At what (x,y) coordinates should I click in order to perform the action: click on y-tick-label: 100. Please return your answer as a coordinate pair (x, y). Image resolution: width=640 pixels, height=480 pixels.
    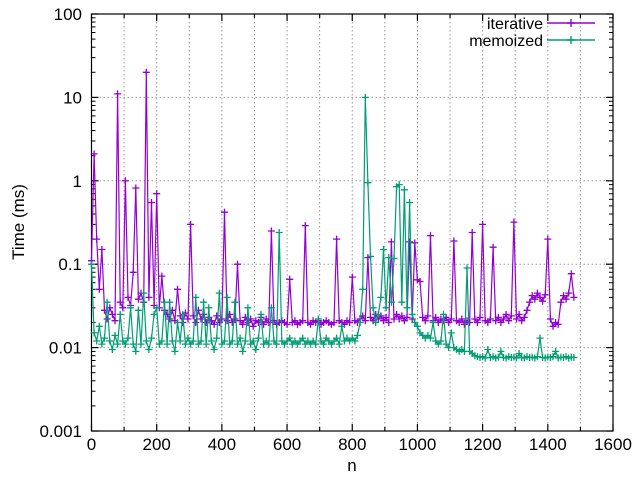
    Looking at the image, I should click on (68, 14).